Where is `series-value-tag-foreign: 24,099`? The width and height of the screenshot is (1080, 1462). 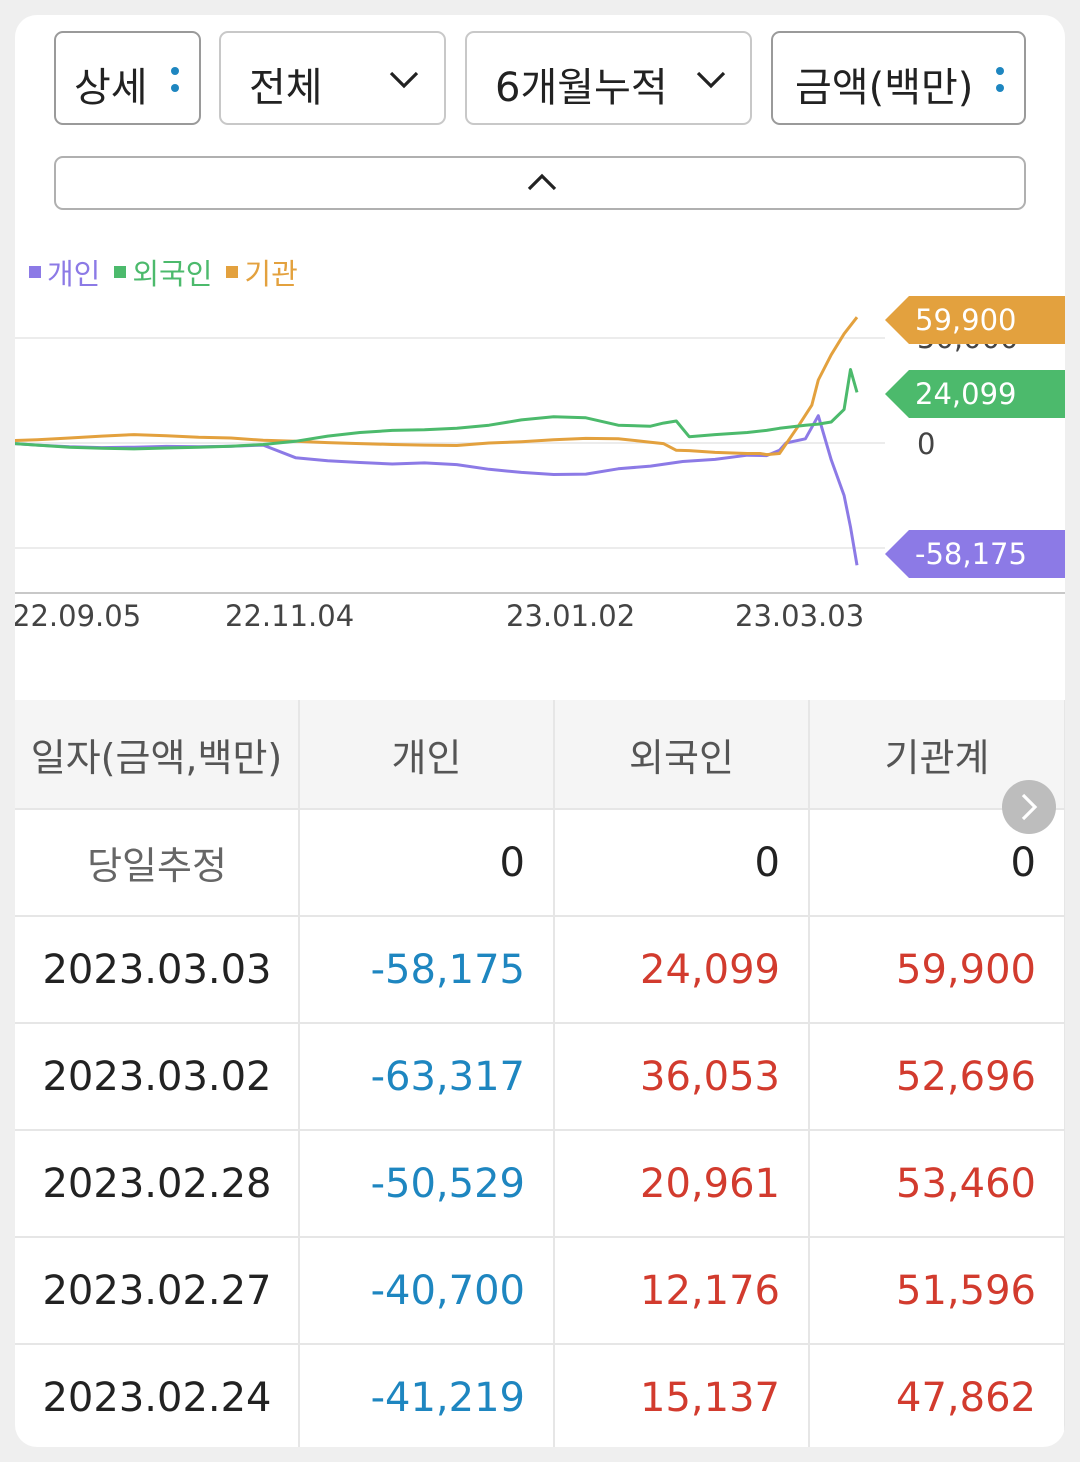 series-value-tag-foreign: 24,099 is located at coordinates (975, 394).